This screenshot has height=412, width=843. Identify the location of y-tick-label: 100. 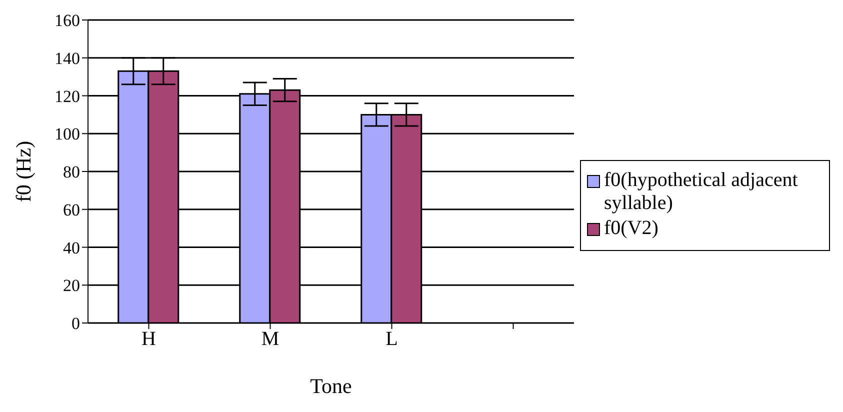
(67, 134).